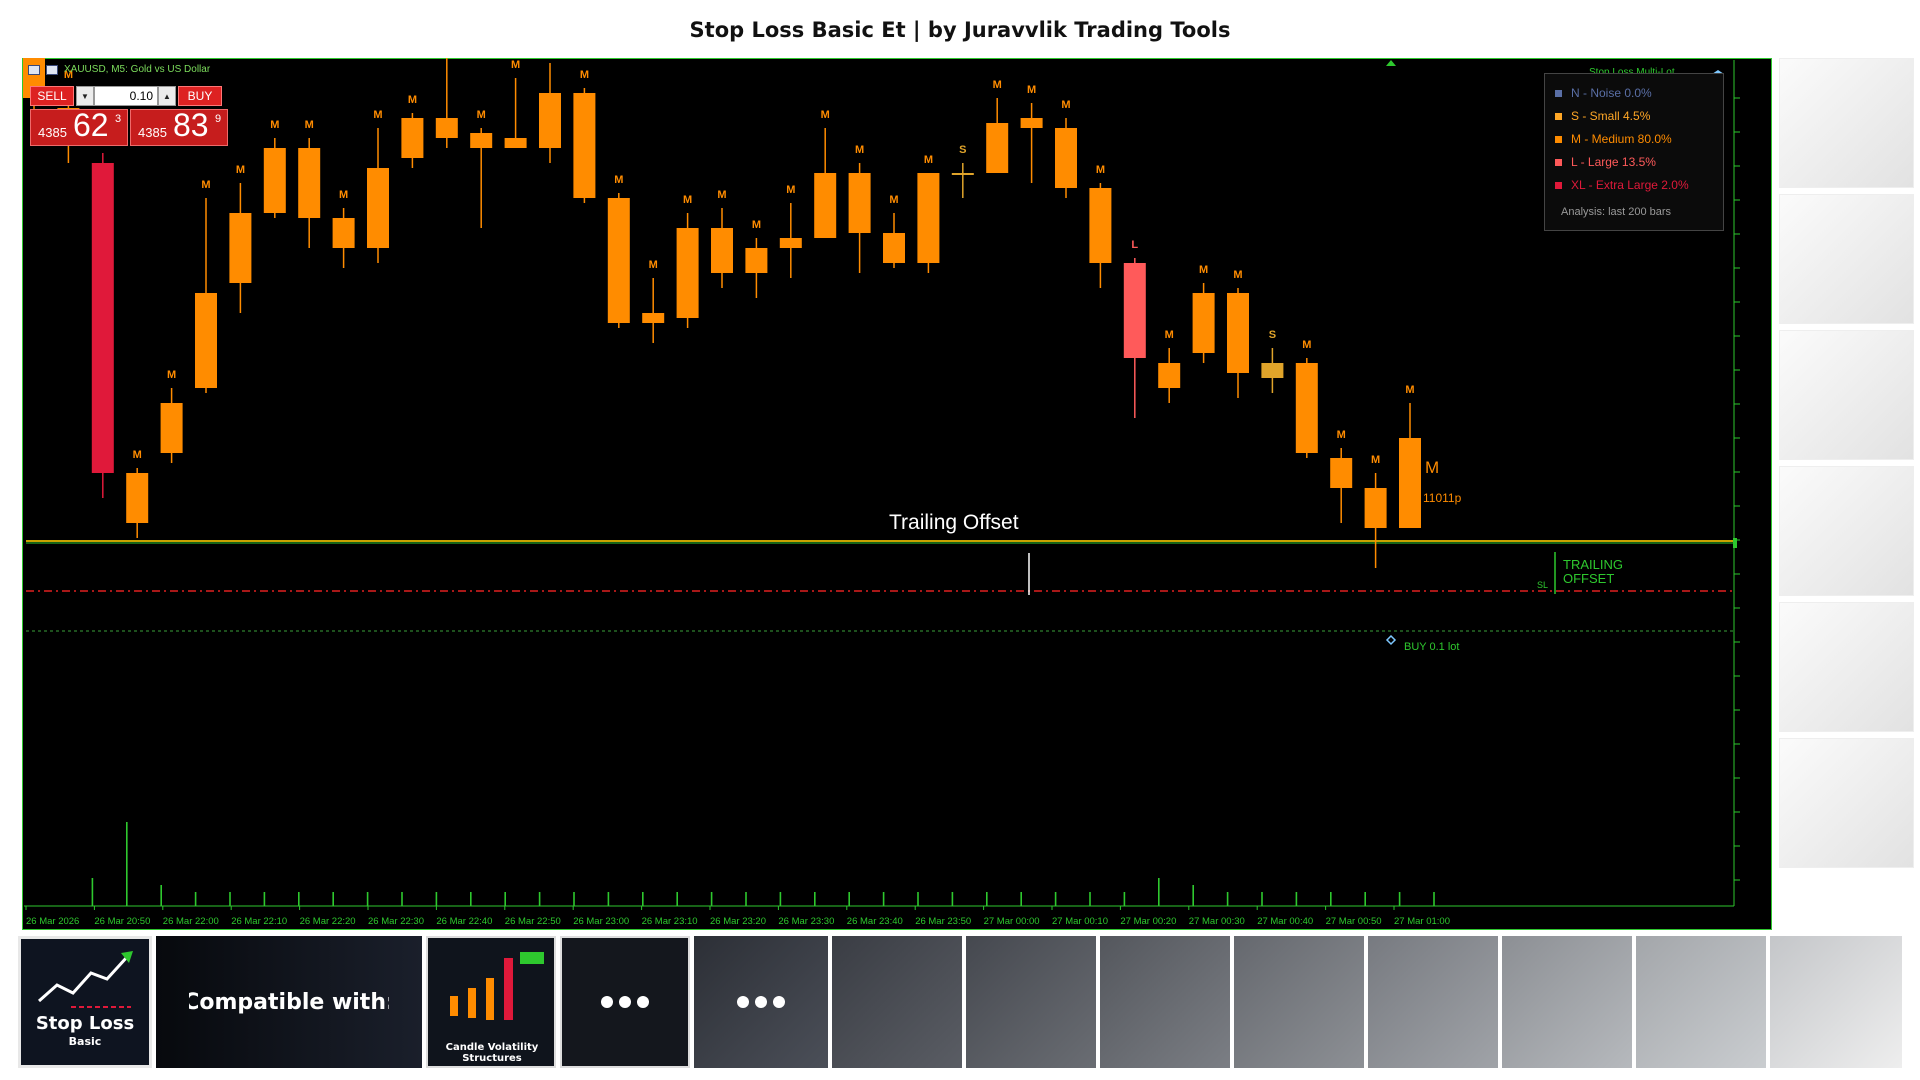 The image size is (1920, 1080). Describe the element at coordinates (85, 1002) in the screenshot. I see `thumb-stop-loss-basic: Stop Loss Basic` at that location.